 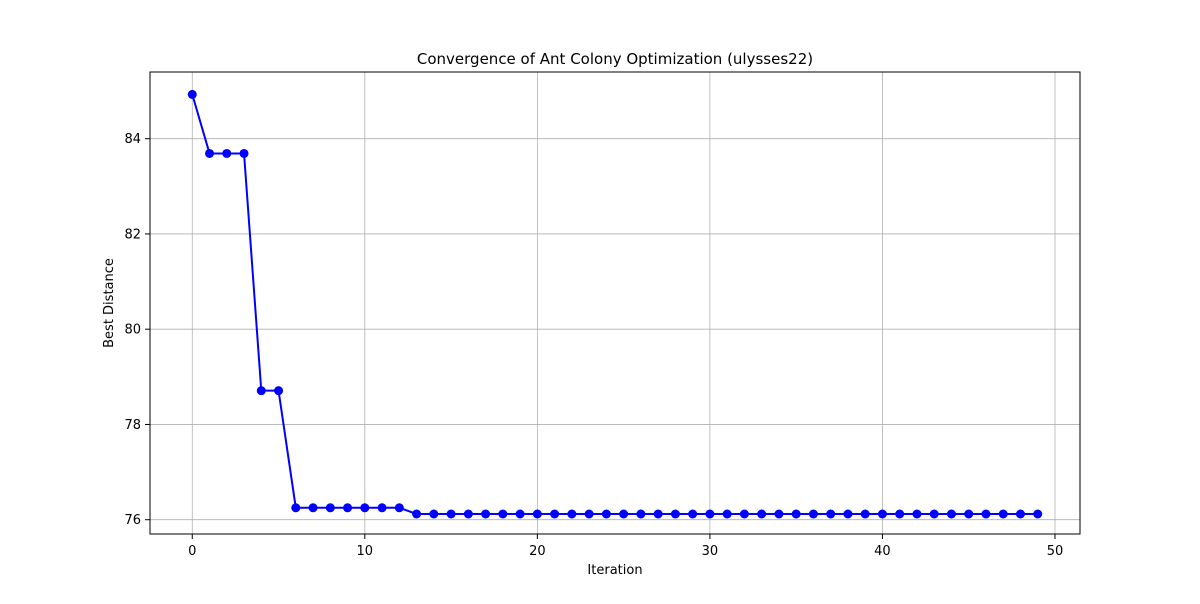 What do you see at coordinates (132, 330) in the screenshot?
I see `y-tick-label: 80` at bounding box center [132, 330].